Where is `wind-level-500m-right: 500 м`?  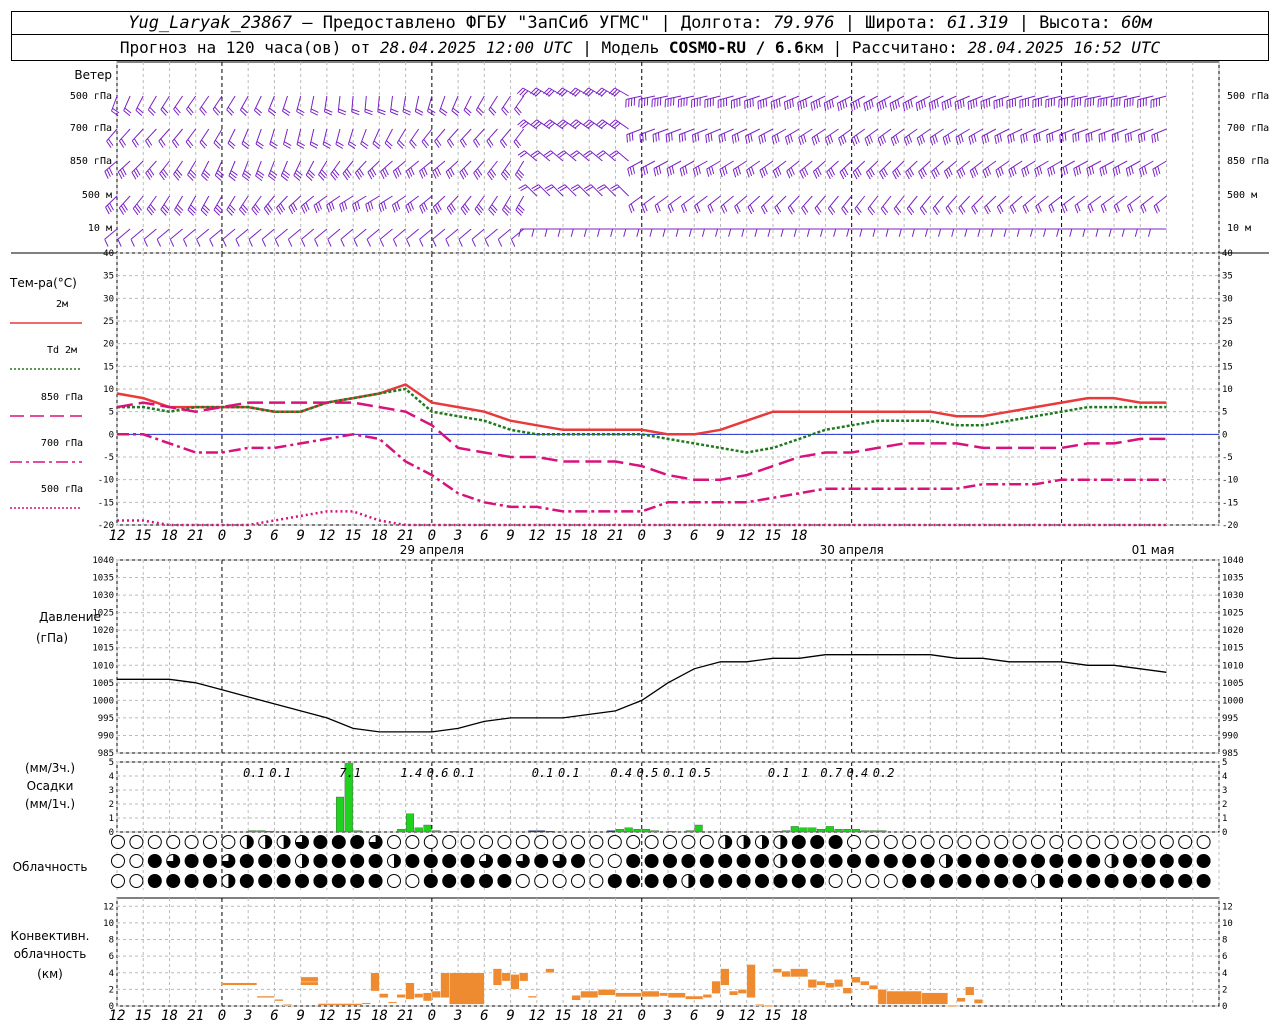
wind-level-500m-right: 500 м is located at coordinates (1242, 195).